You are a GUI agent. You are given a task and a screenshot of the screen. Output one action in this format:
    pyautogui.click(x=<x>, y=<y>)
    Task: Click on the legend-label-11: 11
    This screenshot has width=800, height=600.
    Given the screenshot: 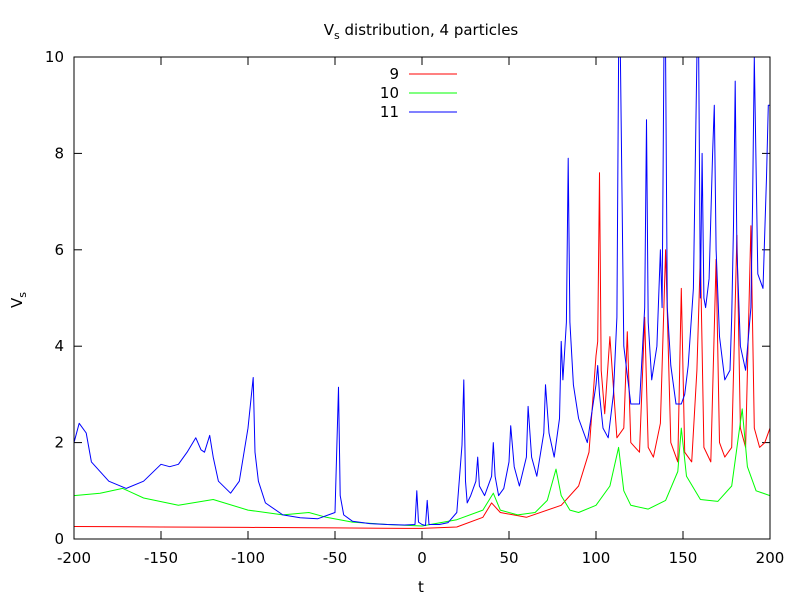 What is the action you would take?
    pyautogui.click(x=389, y=112)
    